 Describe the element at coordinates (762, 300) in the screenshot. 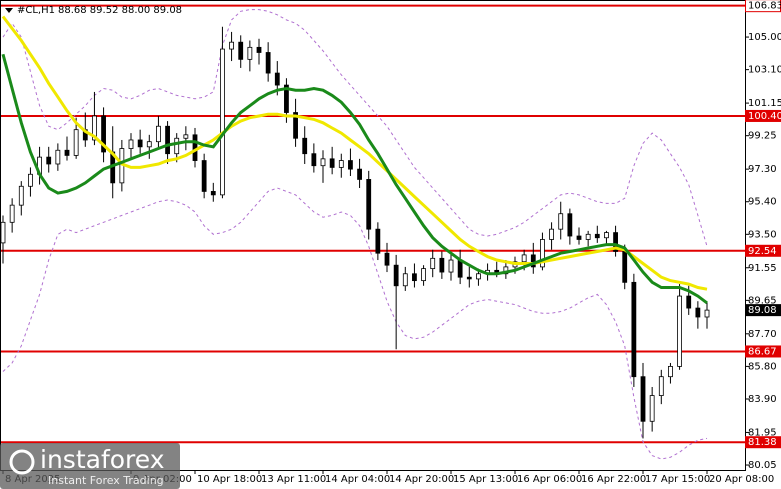

I see `y-tick-label: 89.65` at that location.